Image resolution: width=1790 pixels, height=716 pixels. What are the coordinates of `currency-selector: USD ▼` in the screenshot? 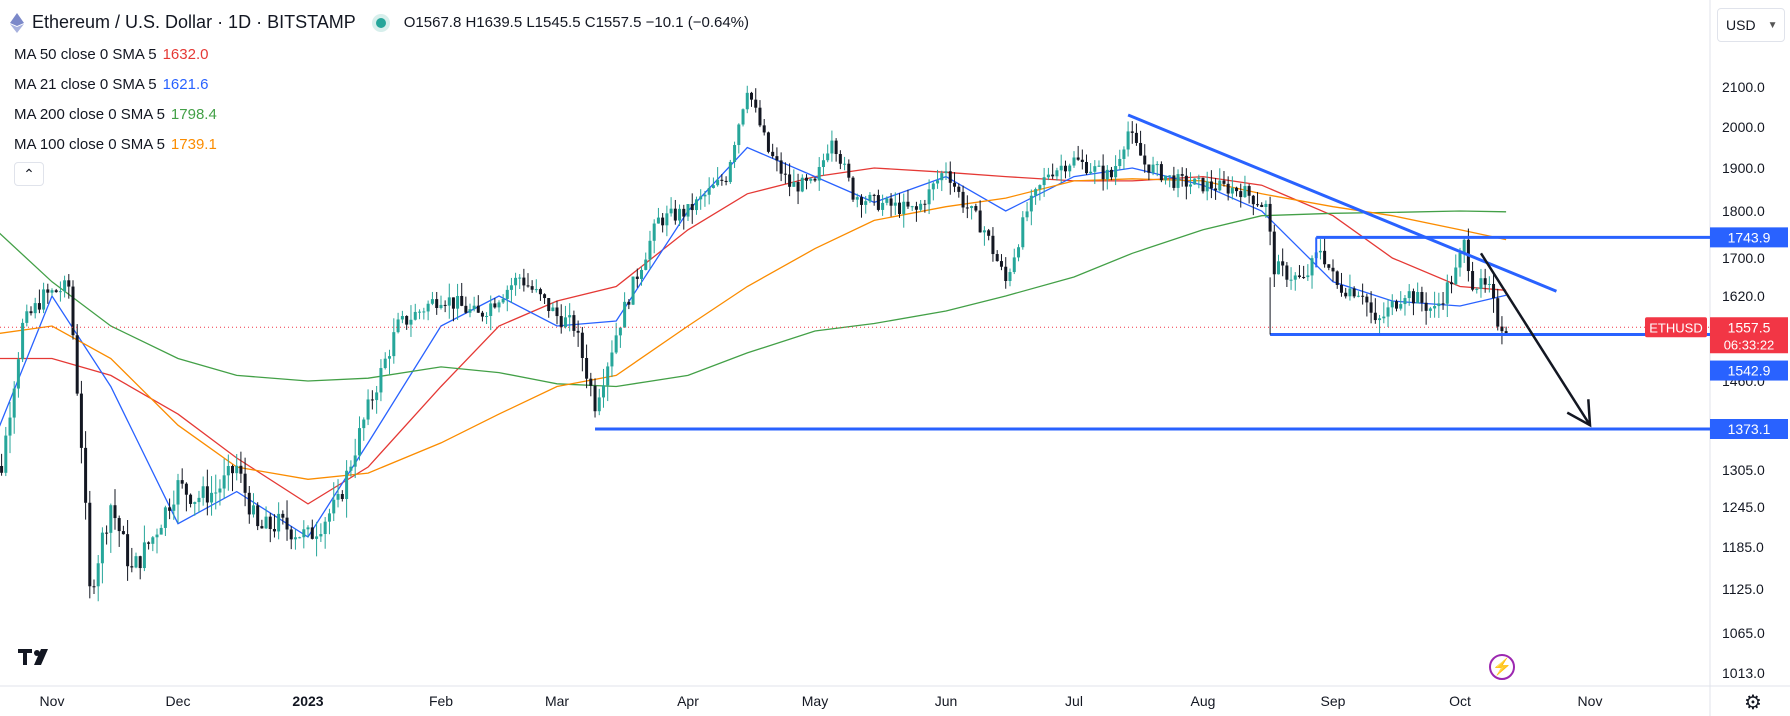 It's located at (1751, 25).